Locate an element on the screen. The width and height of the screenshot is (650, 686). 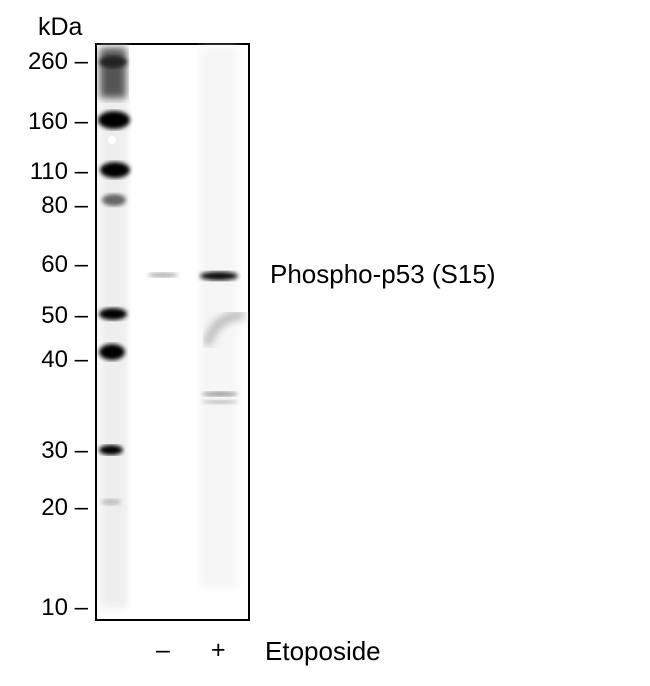
phospho-p53-band-plus is located at coordinates (219, 276).